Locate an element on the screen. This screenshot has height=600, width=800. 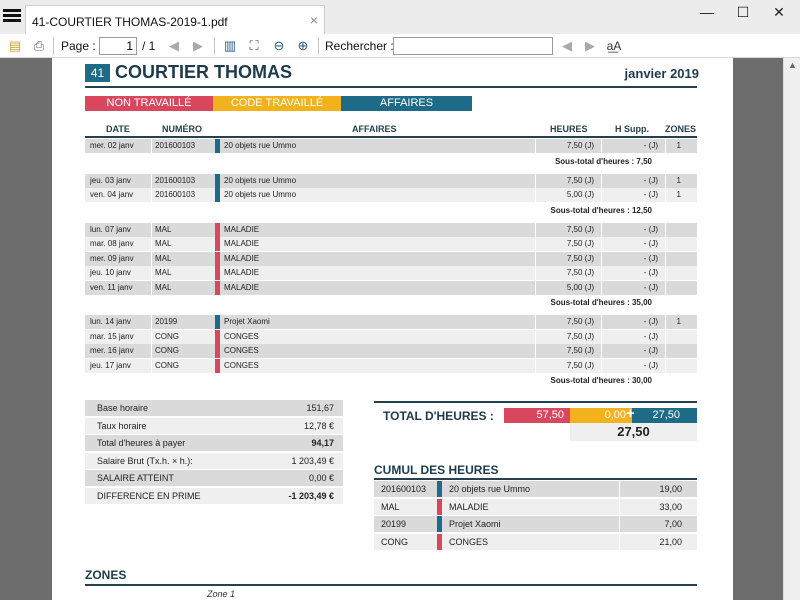
previous-page-icon: ◀ is located at coordinates (174, 45).